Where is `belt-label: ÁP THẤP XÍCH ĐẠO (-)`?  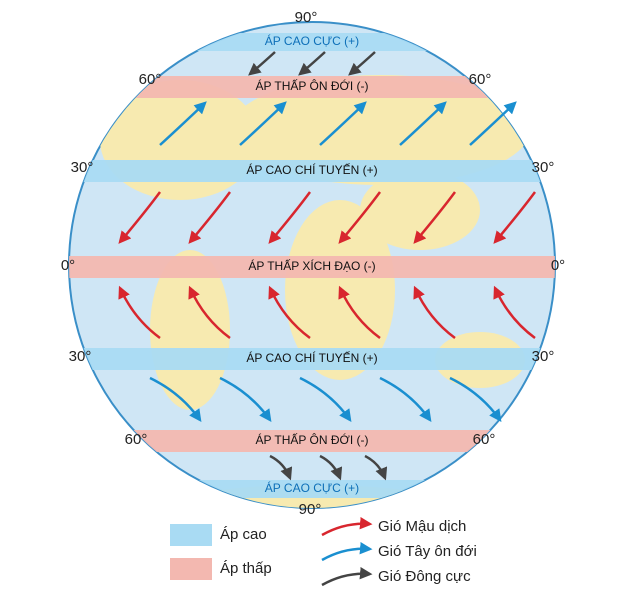 belt-label: ÁP THẤP XÍCH ĐẠO (-) is located at coordinates (311, 265).